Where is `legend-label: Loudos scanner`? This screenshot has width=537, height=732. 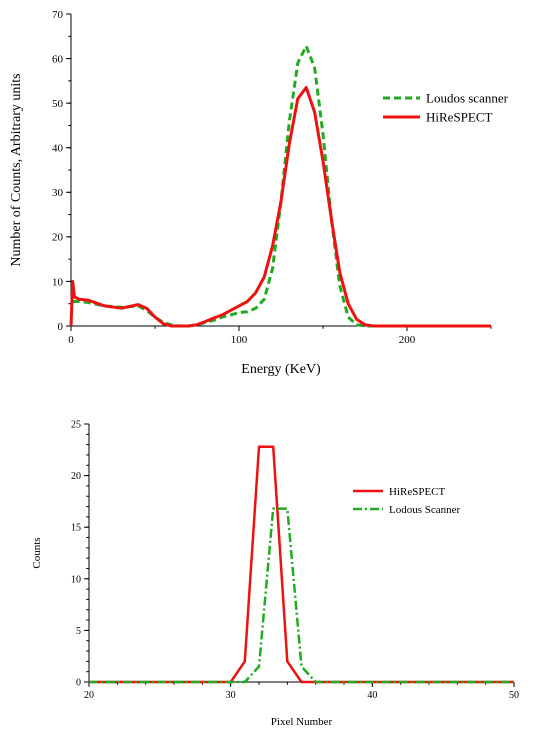
legend-label: Loudos scanner is located at coordinates (467, 98).